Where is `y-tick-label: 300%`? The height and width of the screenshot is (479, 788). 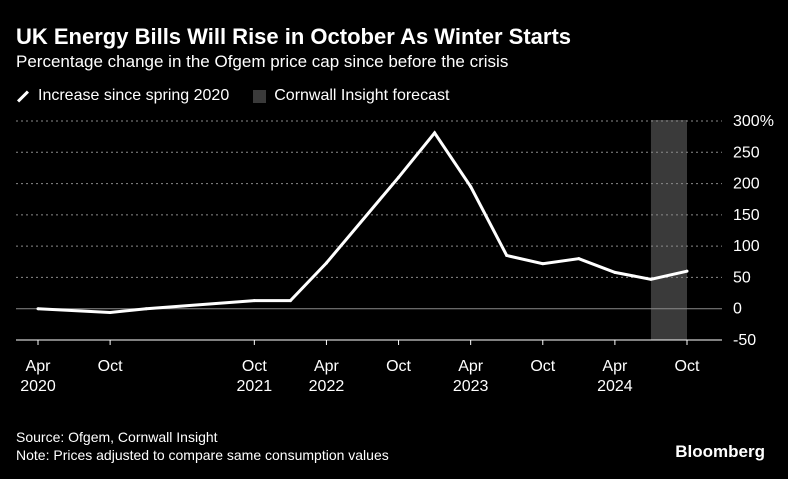
y-tick-label: 300% is located at coordinates (753, 121).